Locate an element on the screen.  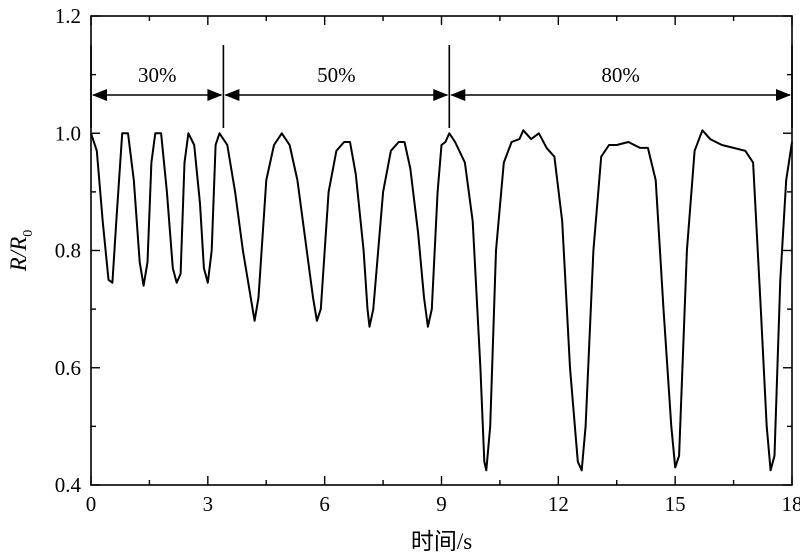
y-axis-title: R/R0 is located at coordinates (21, 251).